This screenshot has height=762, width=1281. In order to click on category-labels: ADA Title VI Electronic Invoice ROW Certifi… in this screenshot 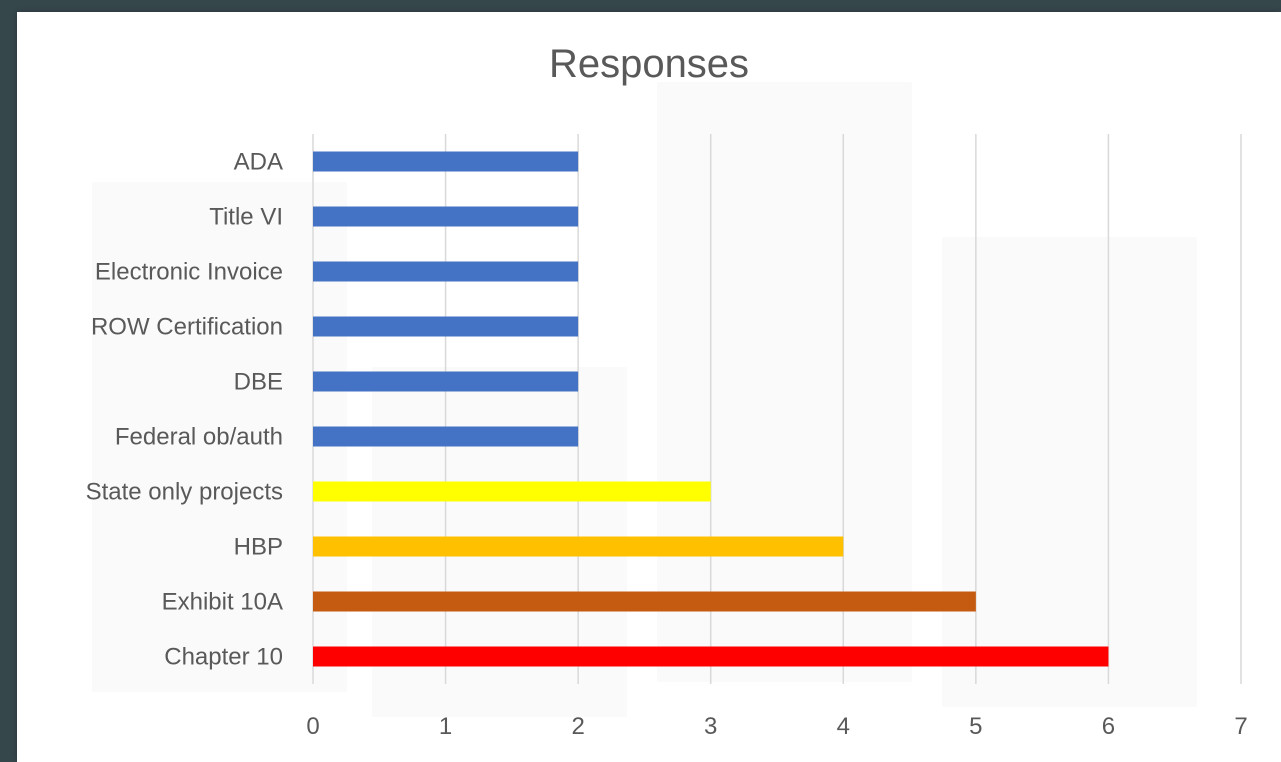, I will do `click(184, 410)`.